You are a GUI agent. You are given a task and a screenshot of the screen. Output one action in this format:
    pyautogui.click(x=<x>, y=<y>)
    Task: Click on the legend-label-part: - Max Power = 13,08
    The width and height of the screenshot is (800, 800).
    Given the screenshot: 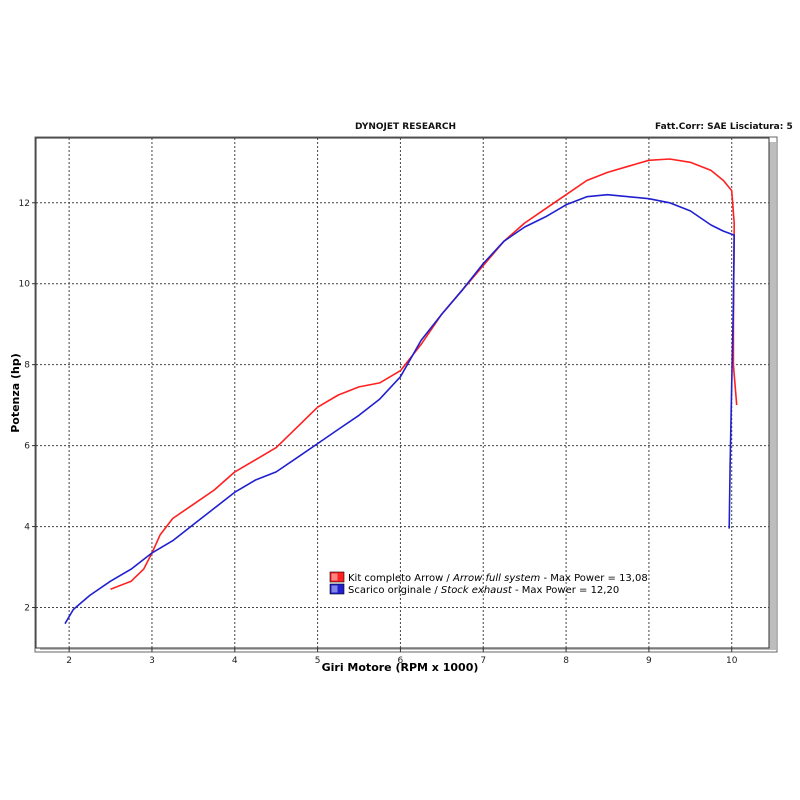 What is the action you would take?
    pyautogui.click(x=593, y=578)
    